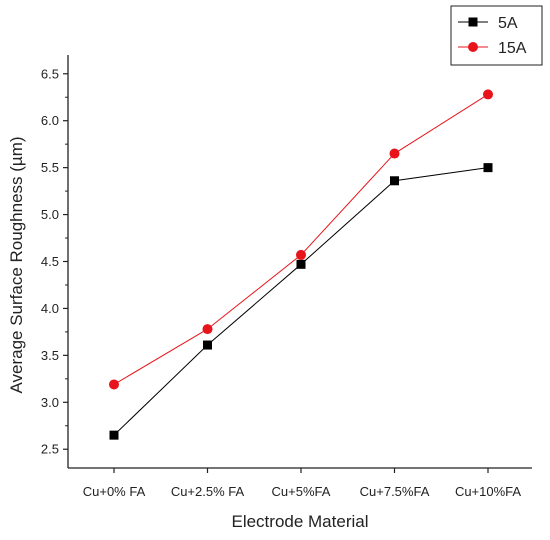  Describe the element at coordinates (488, 491) in the screenshot. I see `x-tick-label: Cu+10%FA` at that location.